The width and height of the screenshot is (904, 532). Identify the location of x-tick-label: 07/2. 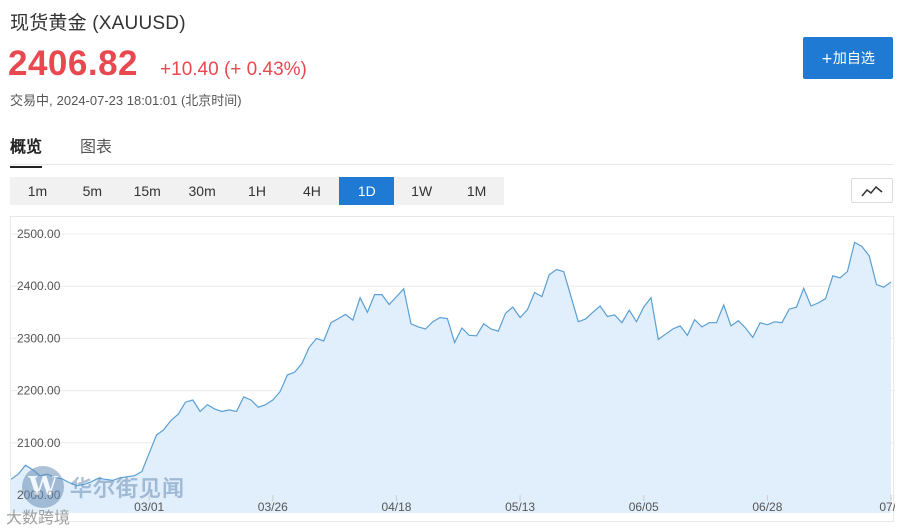
(887, 507).